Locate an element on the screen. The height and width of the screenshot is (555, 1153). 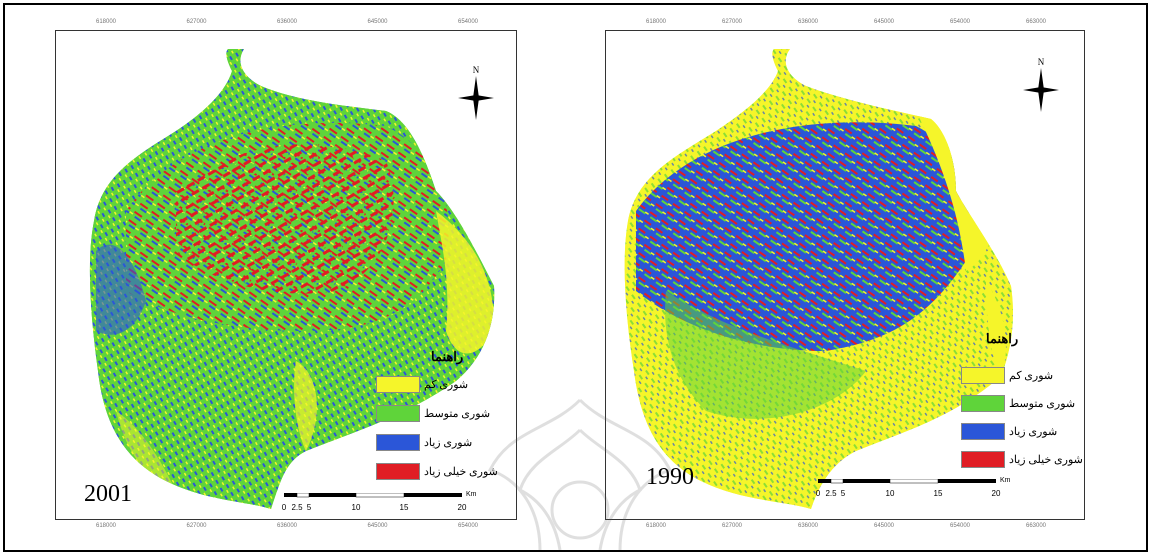
map-year: 1990 is located at coordinates (670, 477).